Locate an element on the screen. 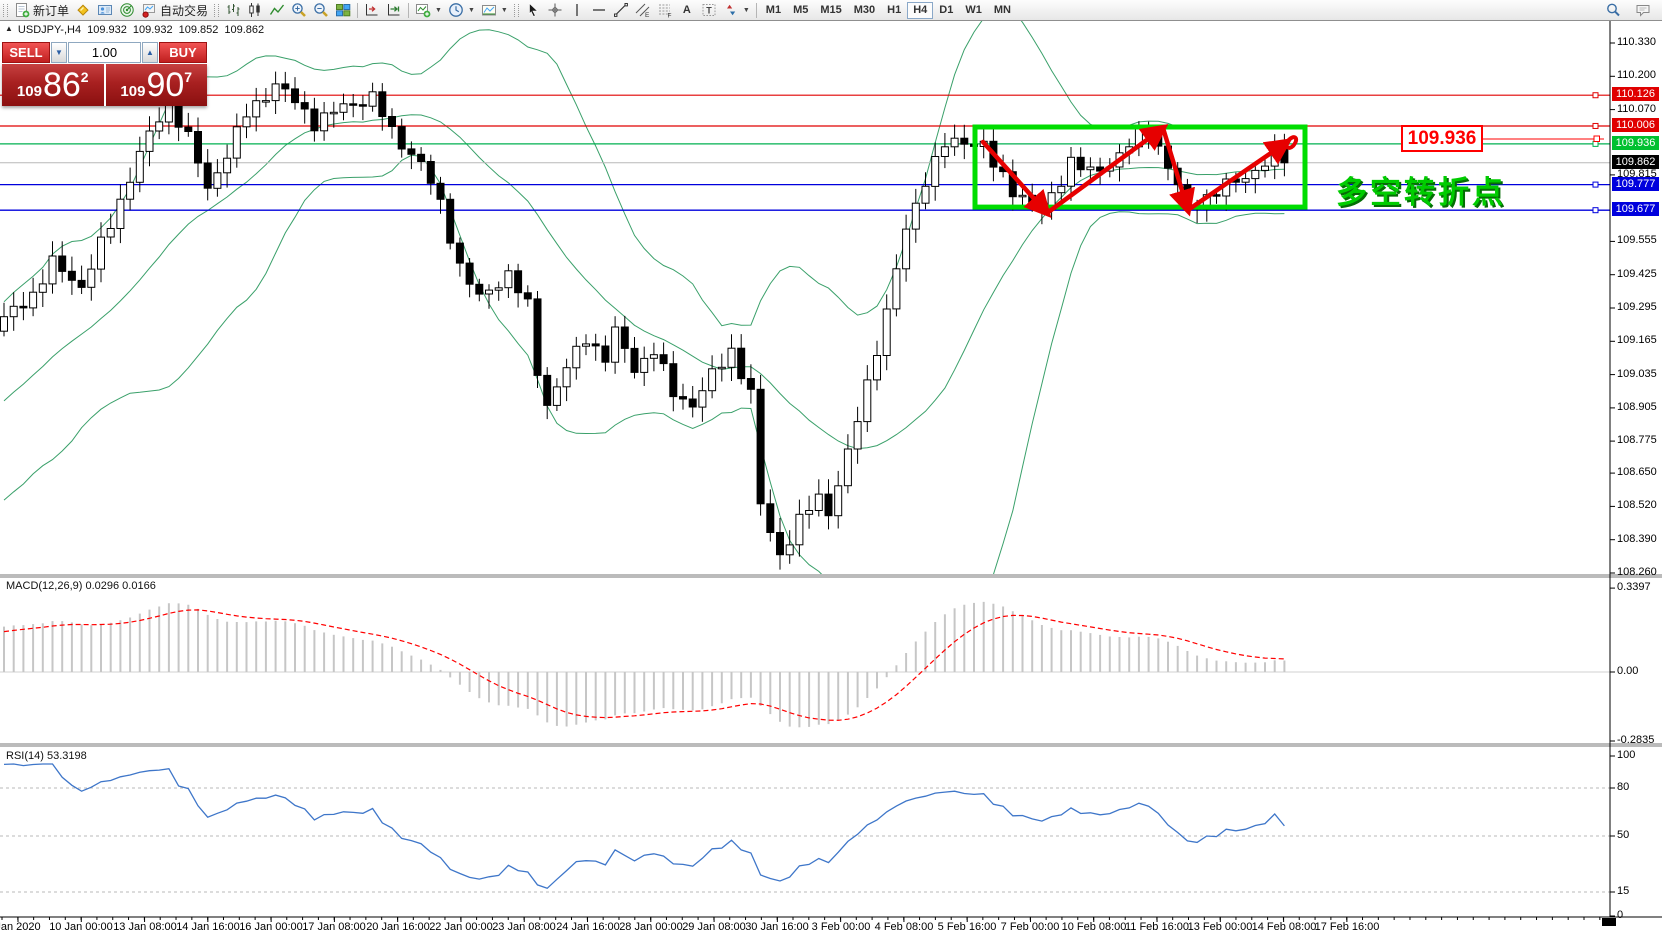  timeframe-mn: MN is located at coordinates (1002, 10).